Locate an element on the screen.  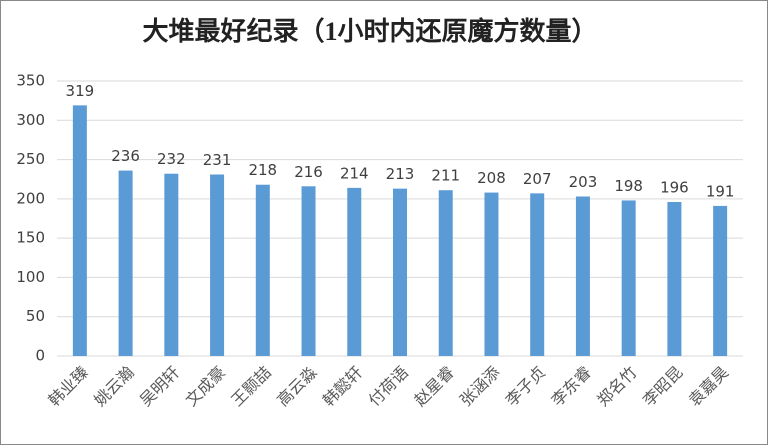
data-label: 214 is located at coordinates (354, 173).